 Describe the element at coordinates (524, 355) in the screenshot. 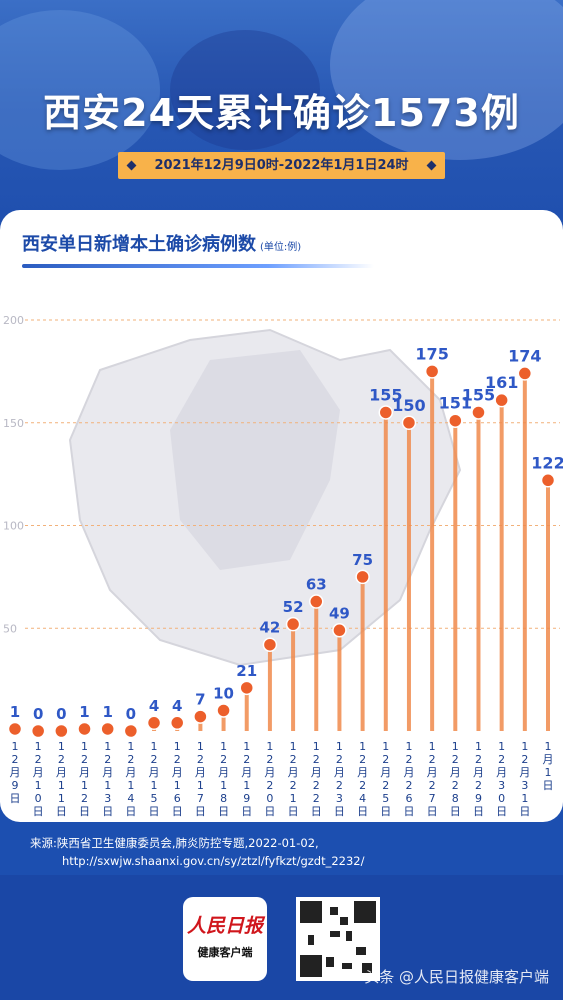

I see `data-label: 174` at that location.